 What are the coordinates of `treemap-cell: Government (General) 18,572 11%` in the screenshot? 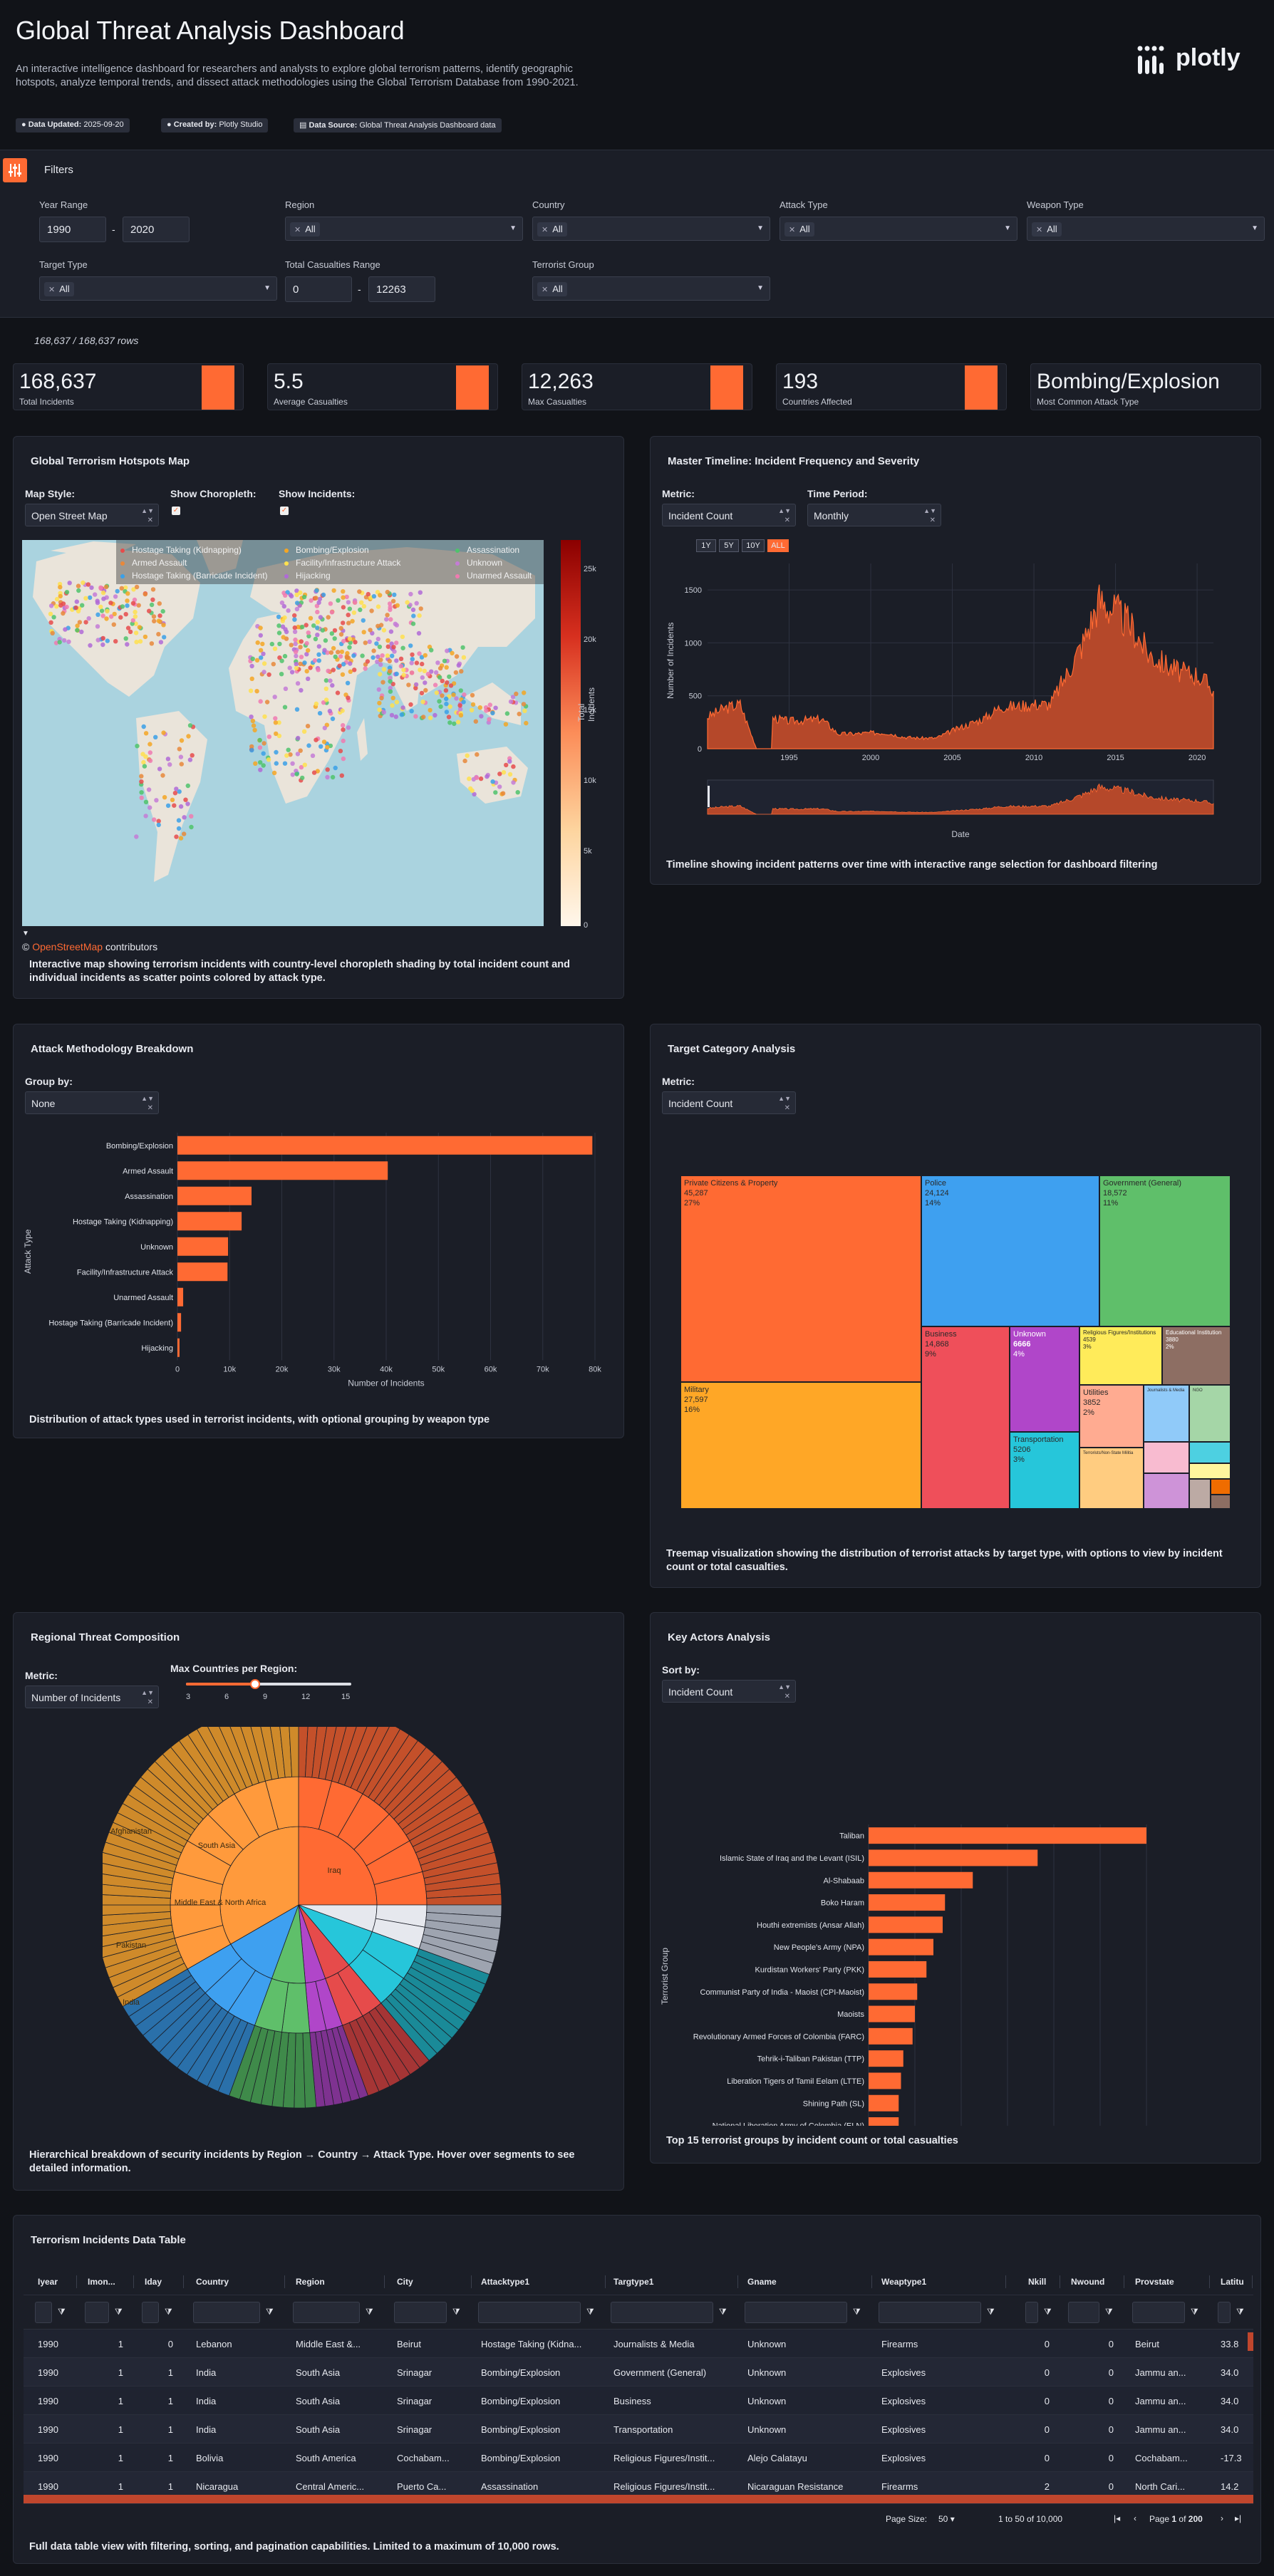 It's located at (1165, 1250).